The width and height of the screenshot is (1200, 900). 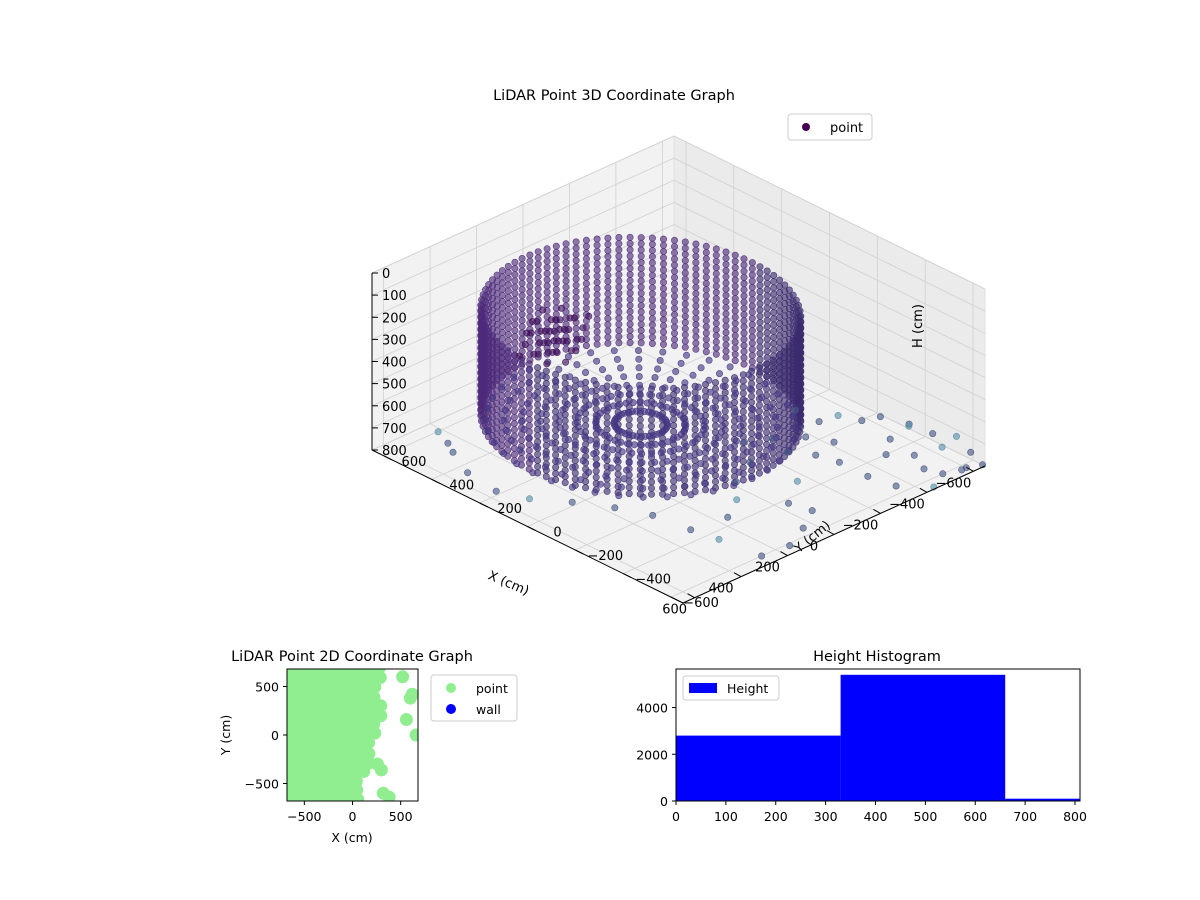 What do you see at coordinates (1075, 816) in the screenshot?
I see `x-tick-label-hist: 800` at bounding box center [1075, 816].